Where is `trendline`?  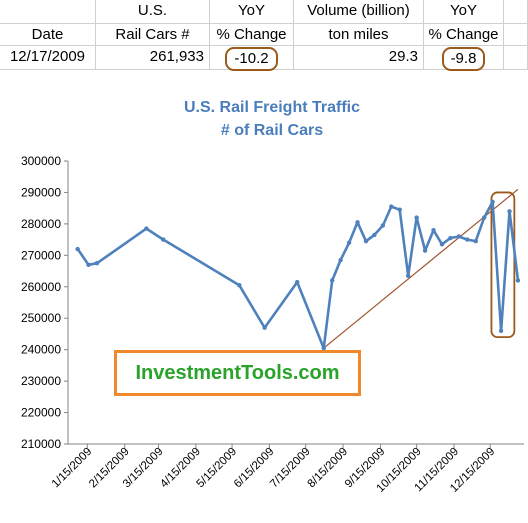
trendline is located at coordinates (421, 268).